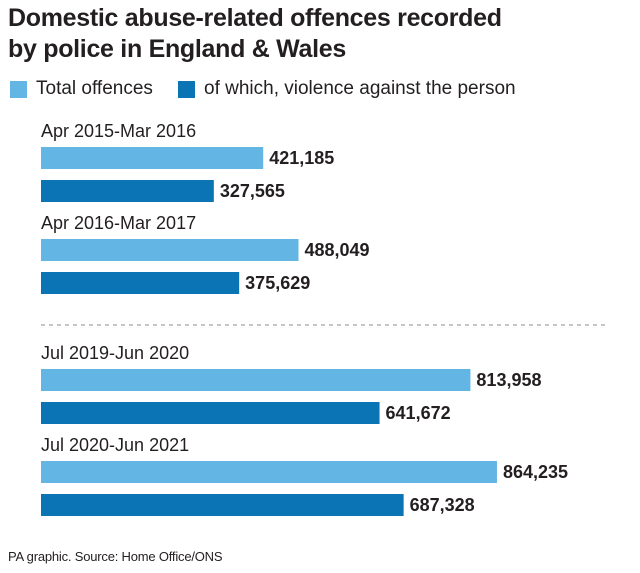  What do you see at coordinates (535, 472) in the screenshot?
I see `data-label: 864,235` at bounding box center [535, 472].